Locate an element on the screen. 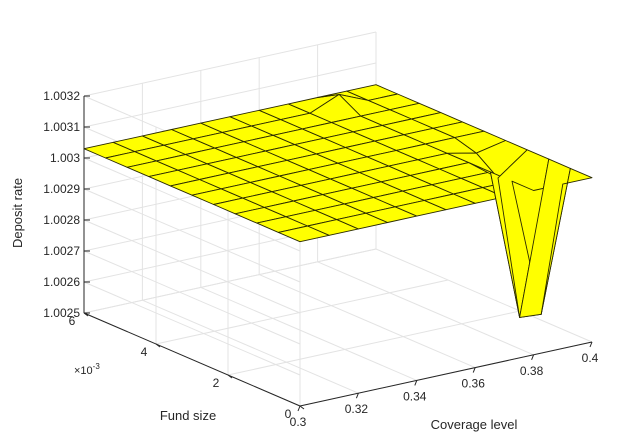 The height and width of the screenshot is (432, 617). y-tick-label: 4 is located at coordinates (144, 352).